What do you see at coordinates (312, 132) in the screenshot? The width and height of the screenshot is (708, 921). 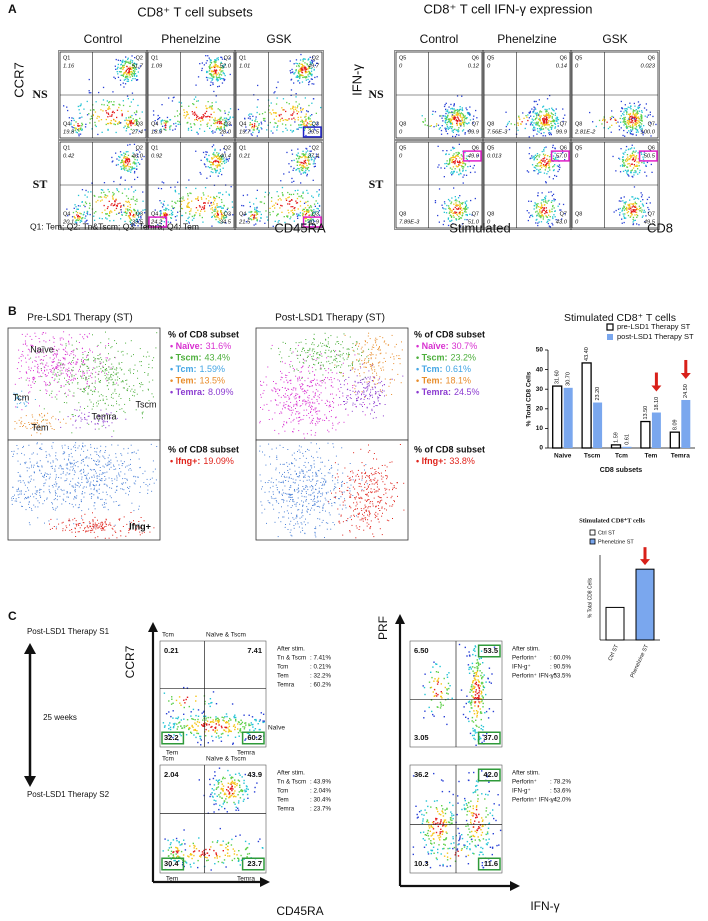 I see `highlight-box` at bounding box center [312, 132].